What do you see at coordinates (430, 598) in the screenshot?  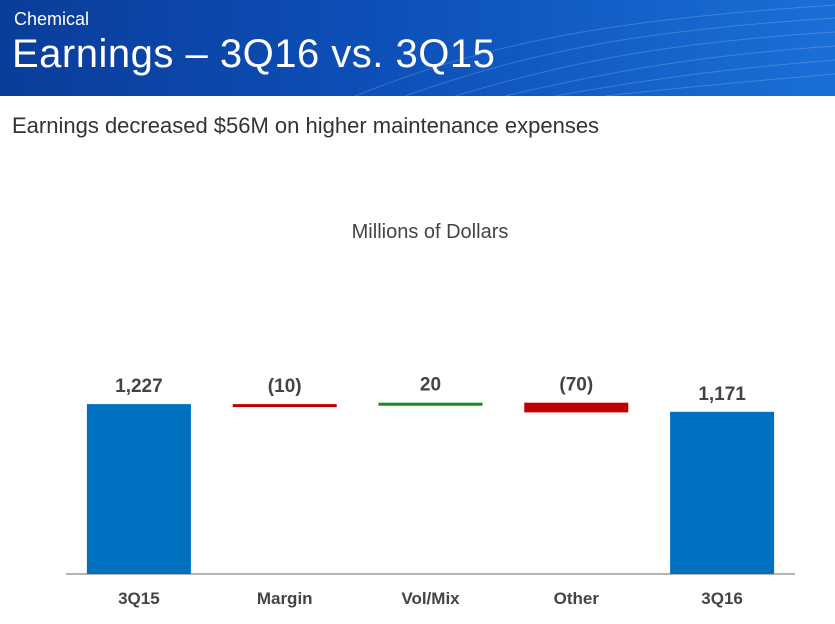 I see `x-tick-label-vol-mix: Vol/Mix` at bounding box center [430, 598].